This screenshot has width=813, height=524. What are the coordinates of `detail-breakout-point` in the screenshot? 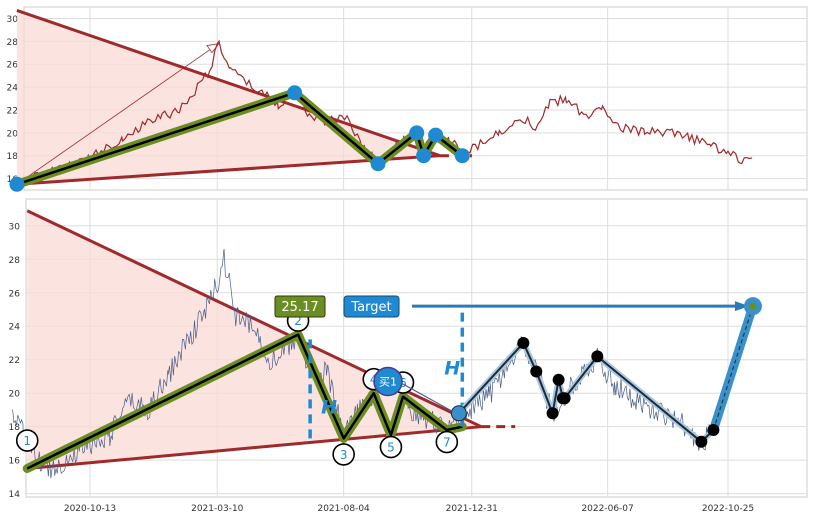 It's located at (458, 413).